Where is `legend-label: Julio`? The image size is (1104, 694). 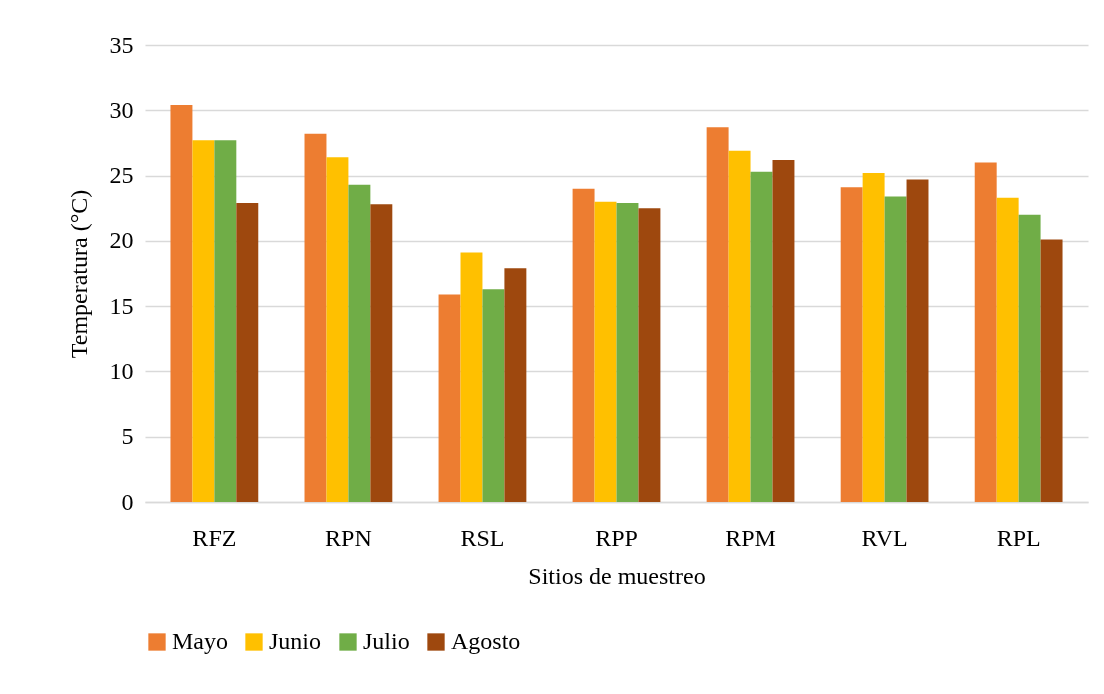
legend-label: Julio is located at coordinates (386, 641).